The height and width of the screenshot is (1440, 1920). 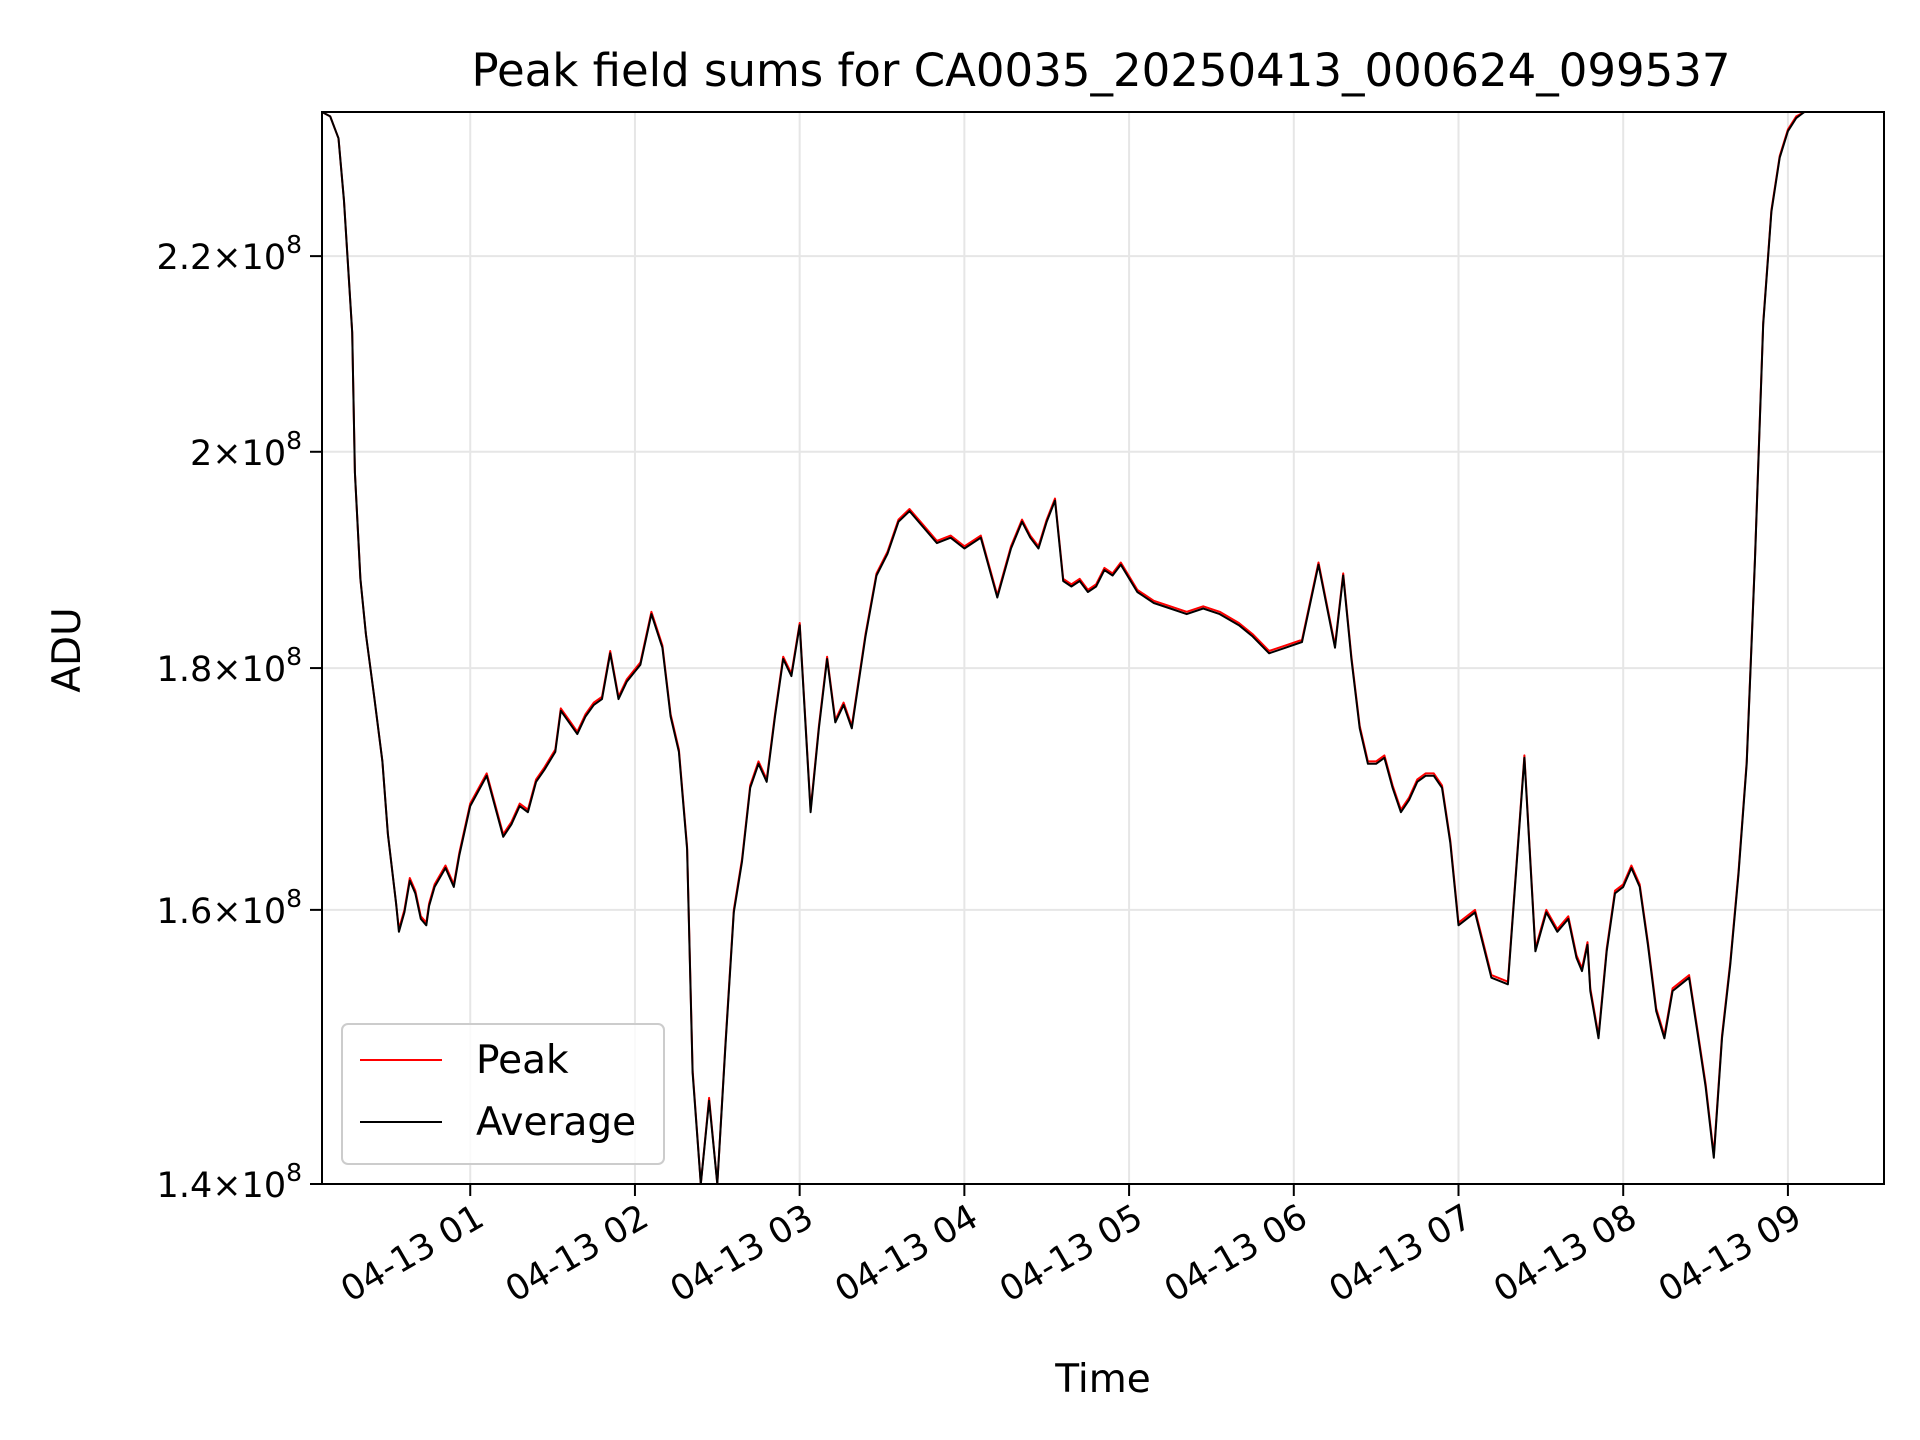 What do you see at coordinates (185, 258) in the screenshot?
I see `y-tick-mantissa: 2.2` at bounding box center [185, 258].